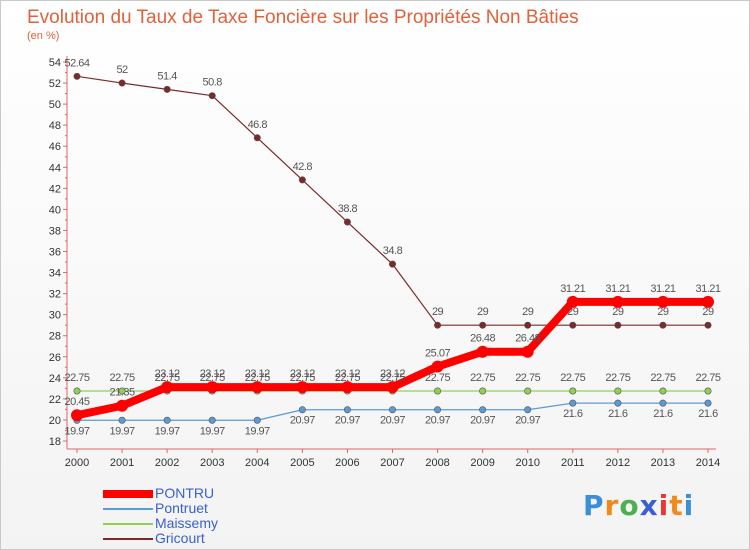 This screenshot has height=550, width=750. Describe the element at coordinates (76, 402) in the screenshot. I see `data-label-pontru: 20.45` at that location.